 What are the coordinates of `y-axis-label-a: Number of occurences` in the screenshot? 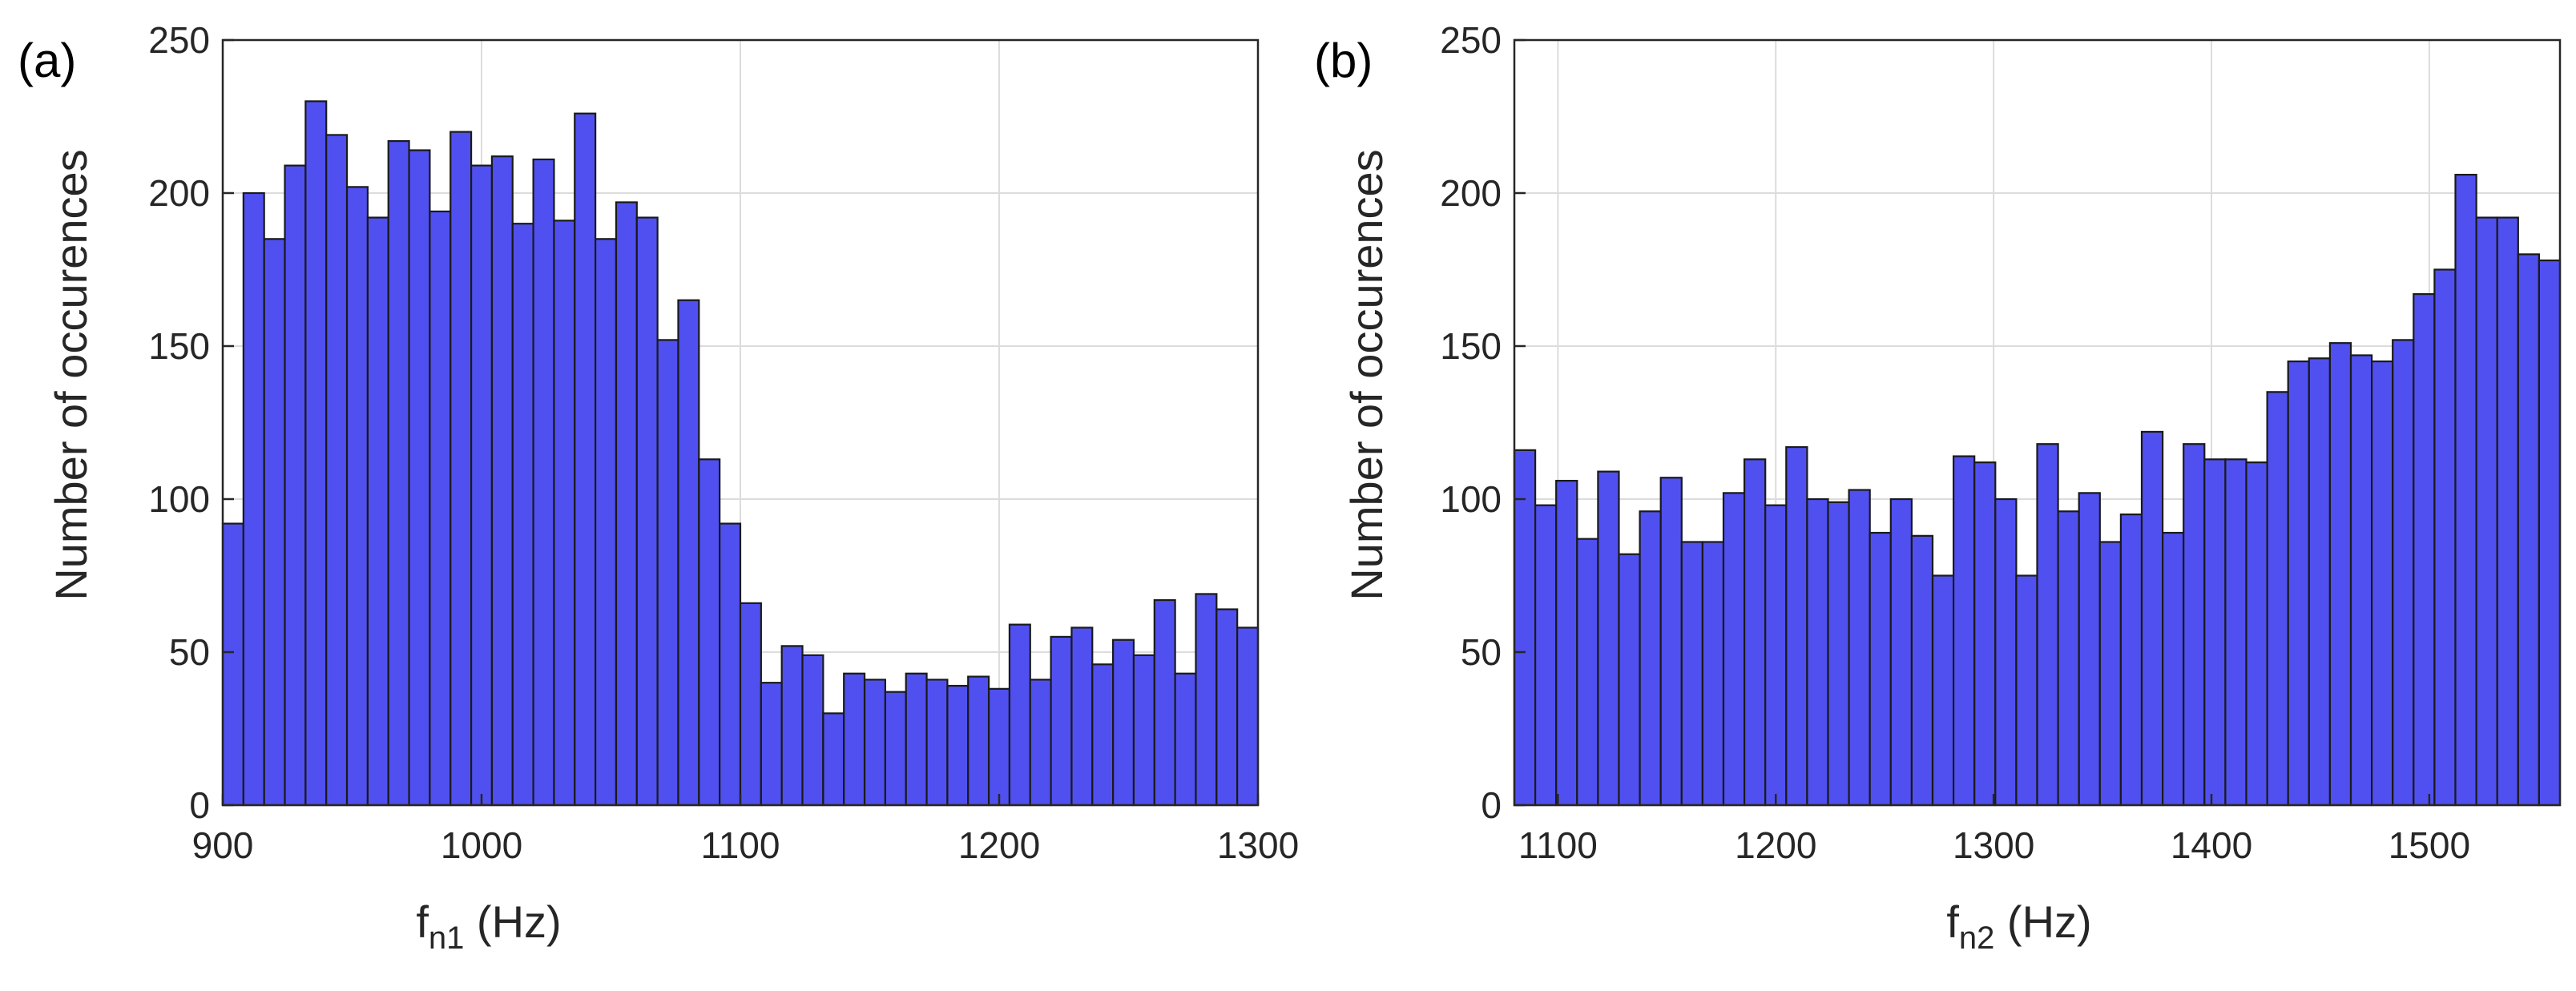 It's located at (71, 374).